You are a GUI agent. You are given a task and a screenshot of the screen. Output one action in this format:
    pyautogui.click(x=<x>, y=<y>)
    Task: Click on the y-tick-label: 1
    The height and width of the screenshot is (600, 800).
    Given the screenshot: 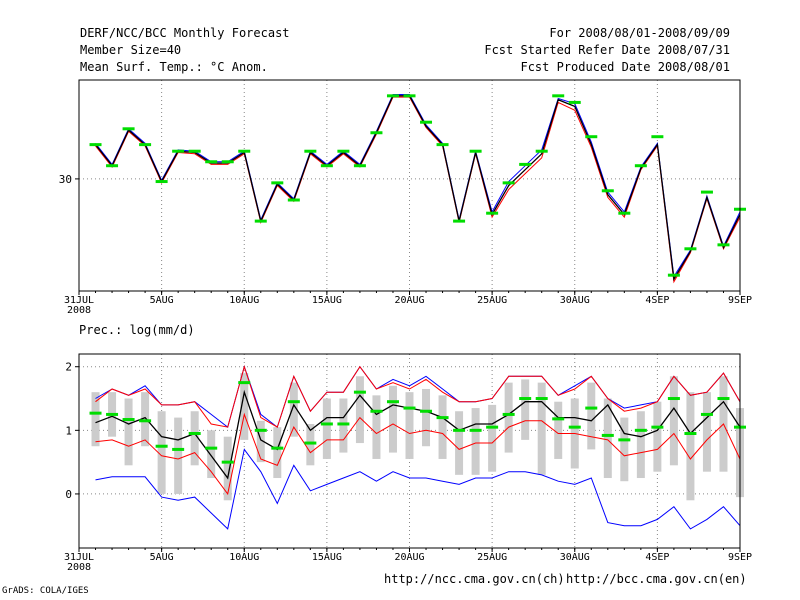 What is the action you would take?
    pyautogui.click(x=68, y=430)
    